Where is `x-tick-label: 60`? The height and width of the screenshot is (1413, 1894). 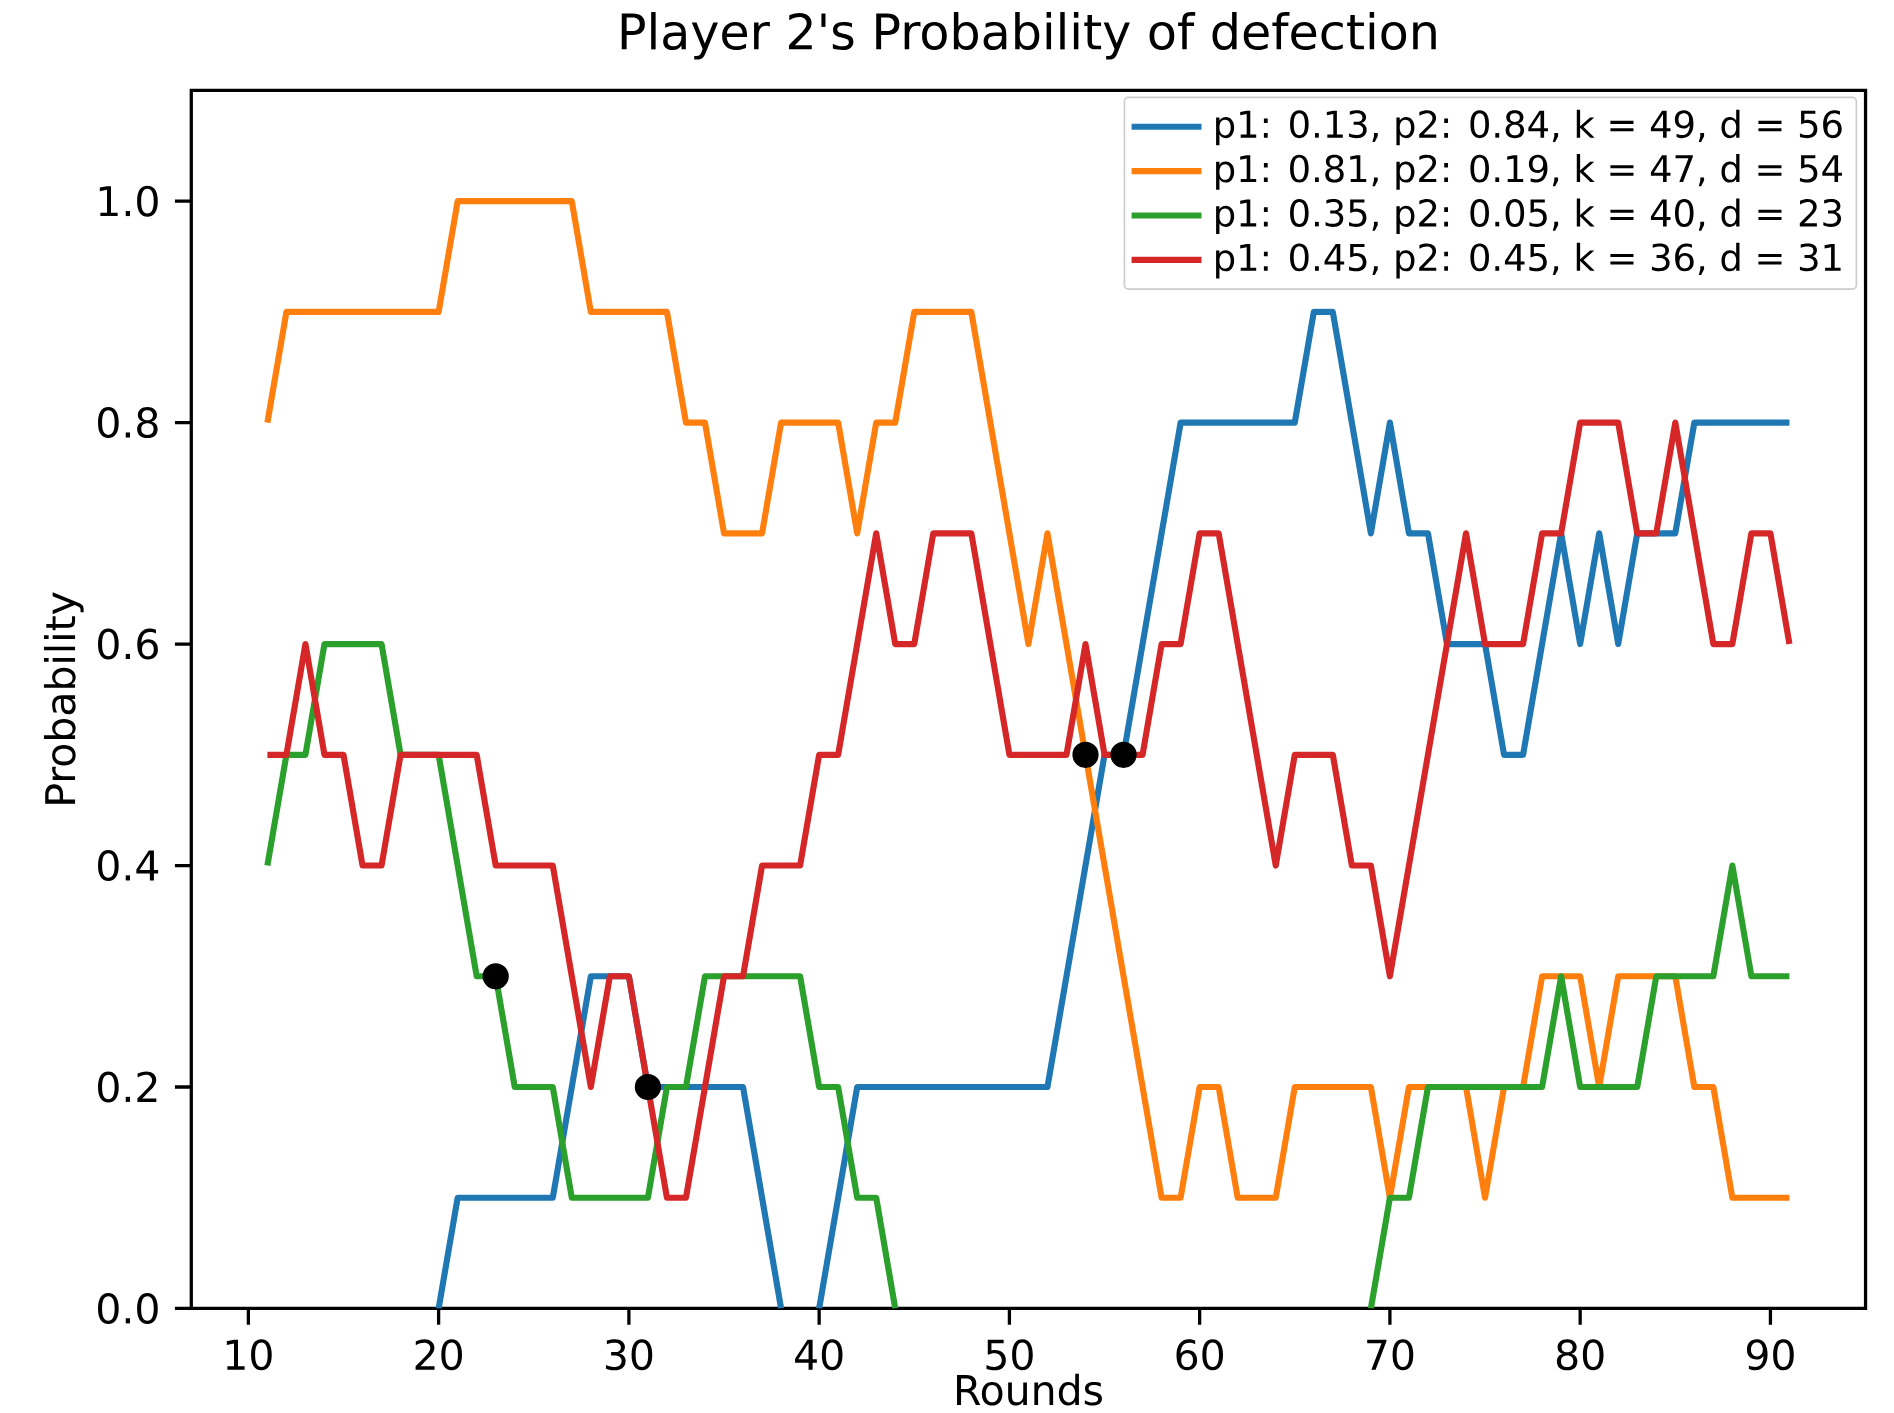
x-tick-label: 60 is located at coordinates (1200, 1355).